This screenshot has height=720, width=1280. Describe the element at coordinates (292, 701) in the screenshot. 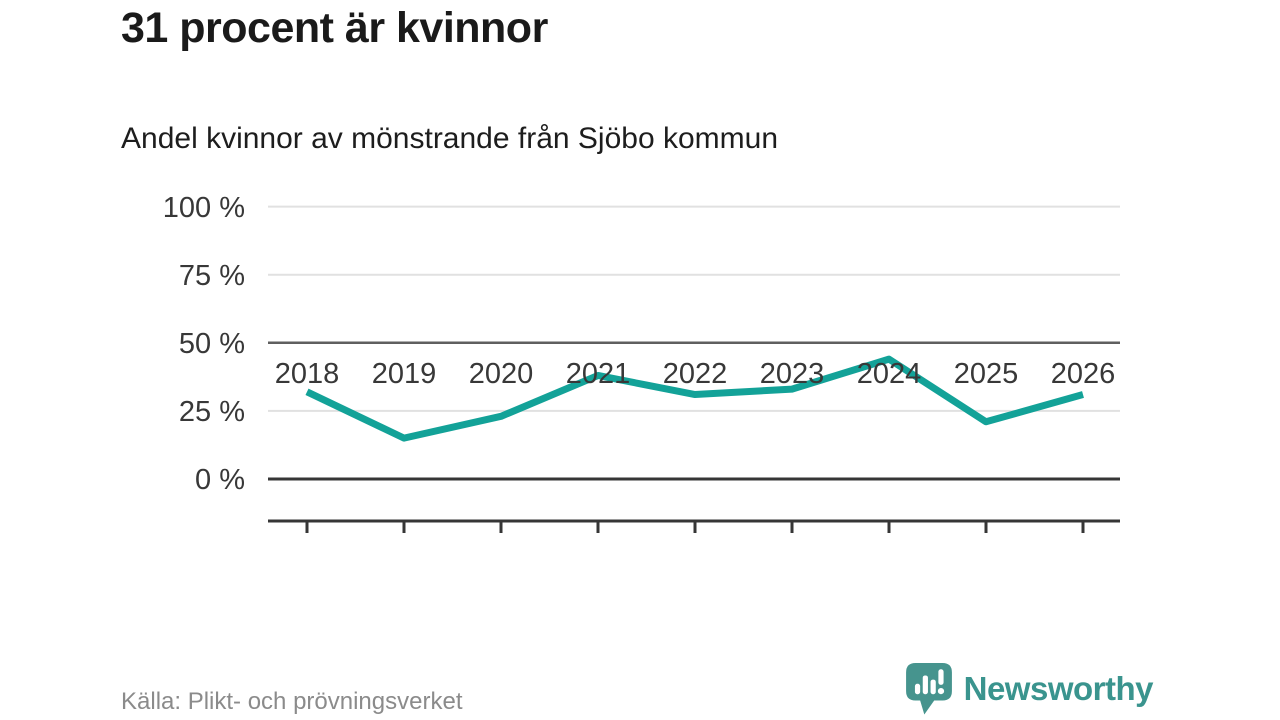

I see `source-note: Källa: Plikt- och prövningsverket` at that location.